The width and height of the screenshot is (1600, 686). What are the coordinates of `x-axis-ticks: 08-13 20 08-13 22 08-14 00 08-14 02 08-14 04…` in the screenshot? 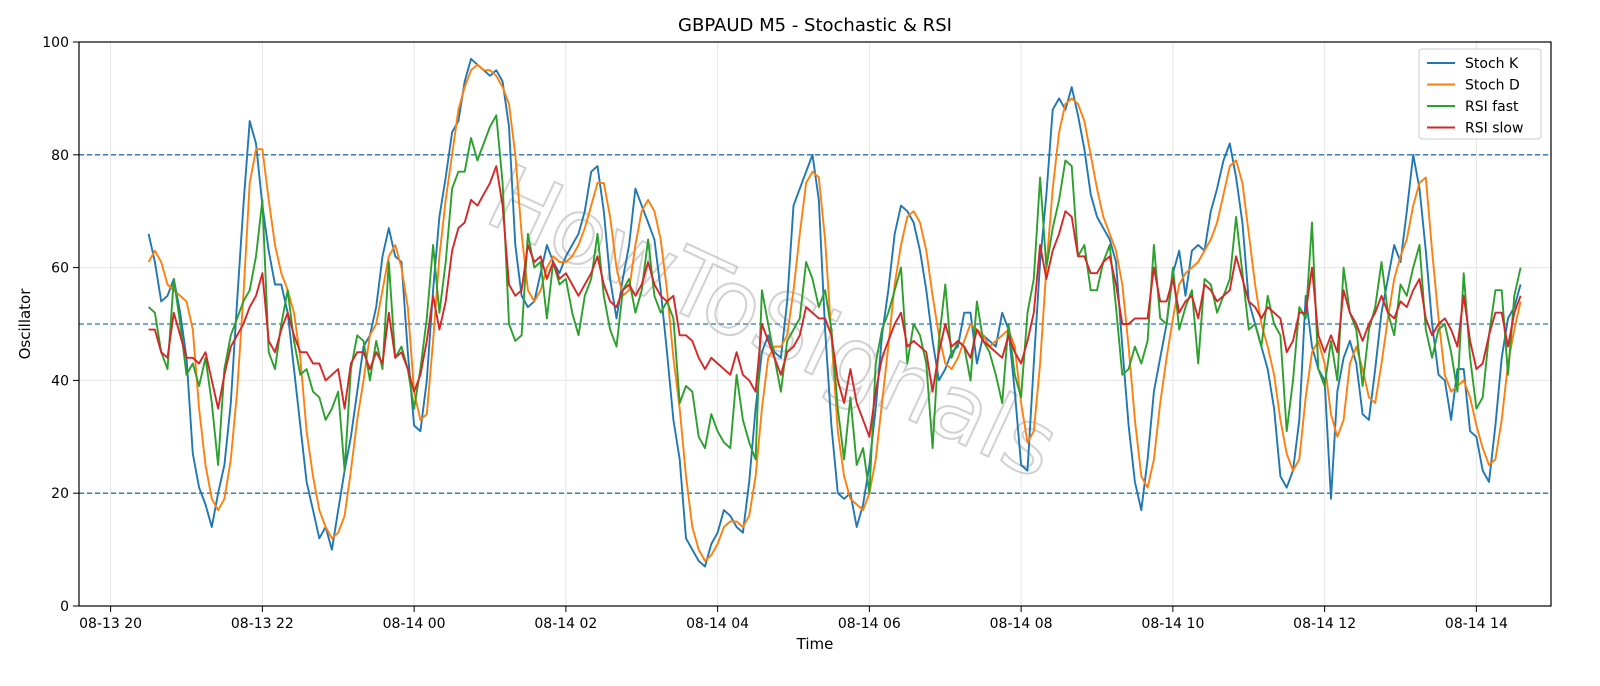 It's located at (793, 619).